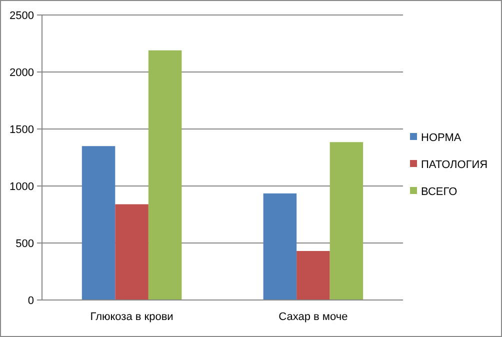  What do you see at coordinates (22, 72) in the screenshot?
I see `y-tick-label: 2000` at bounding box center [22, 72].